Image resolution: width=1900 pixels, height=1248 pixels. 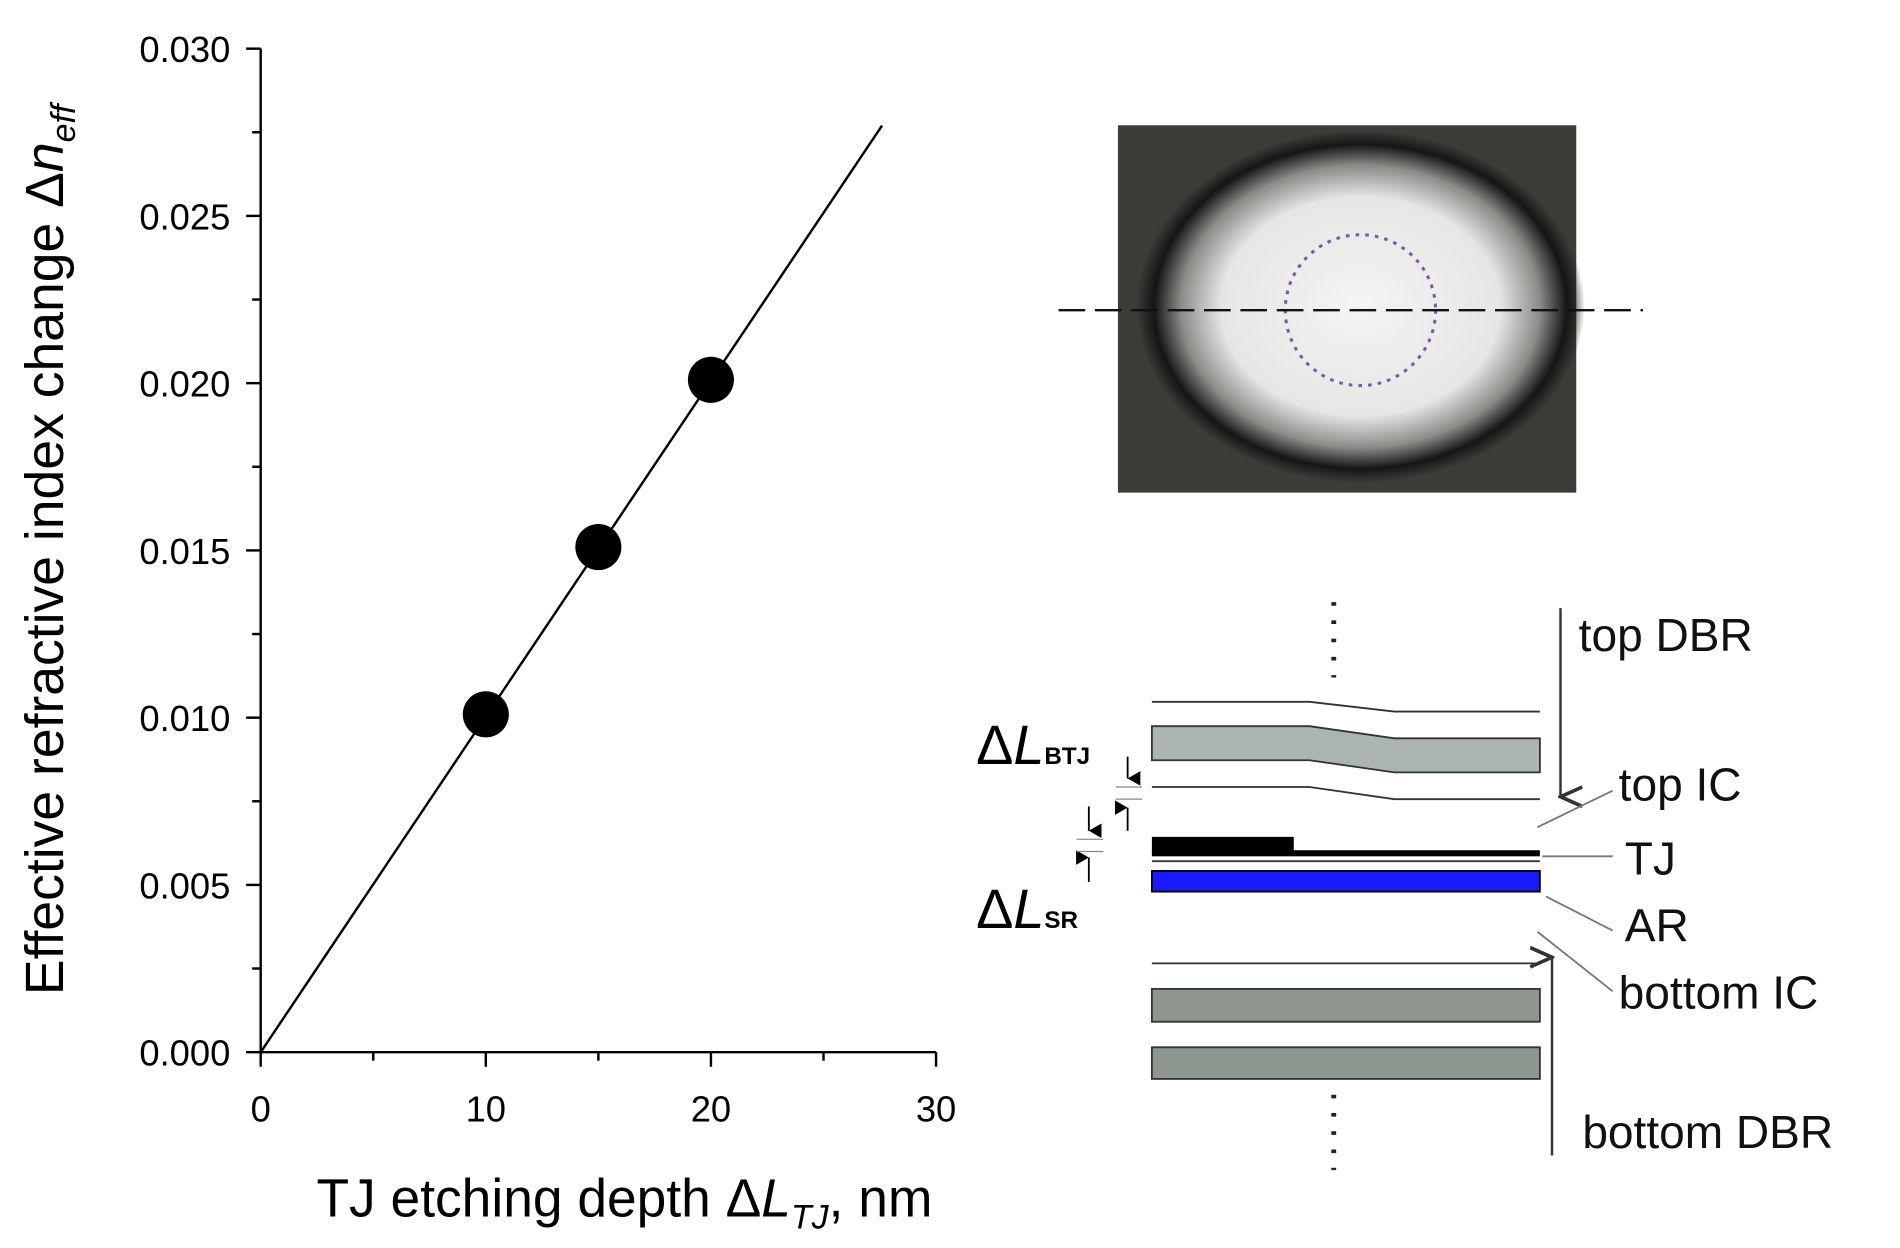 I want to click on near-field-image, so click(x=1350, y=309).